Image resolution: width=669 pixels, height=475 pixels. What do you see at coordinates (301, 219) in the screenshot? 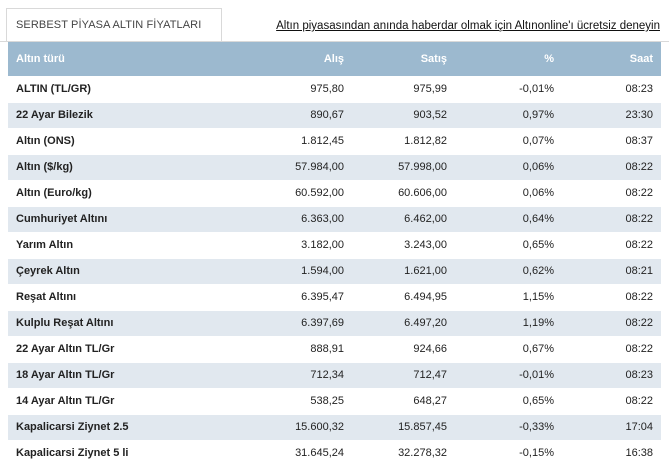
I see `buy-price-cell: 6.363,00` at bounding box center [301, 219].